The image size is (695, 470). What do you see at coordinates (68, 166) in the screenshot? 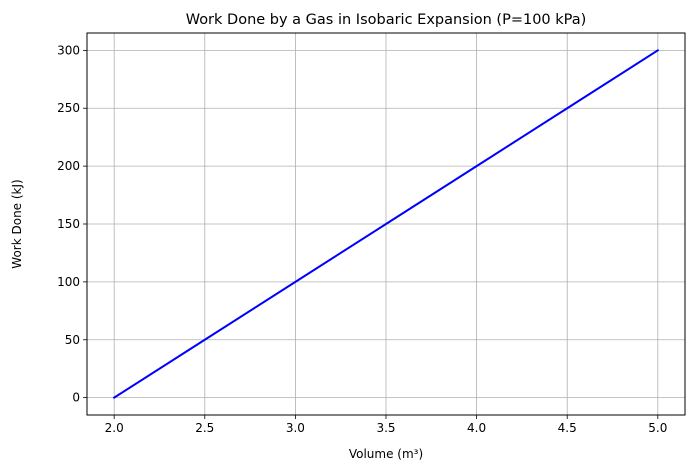
I see `y-tick-label: 200` at bounding box center [68, 166].